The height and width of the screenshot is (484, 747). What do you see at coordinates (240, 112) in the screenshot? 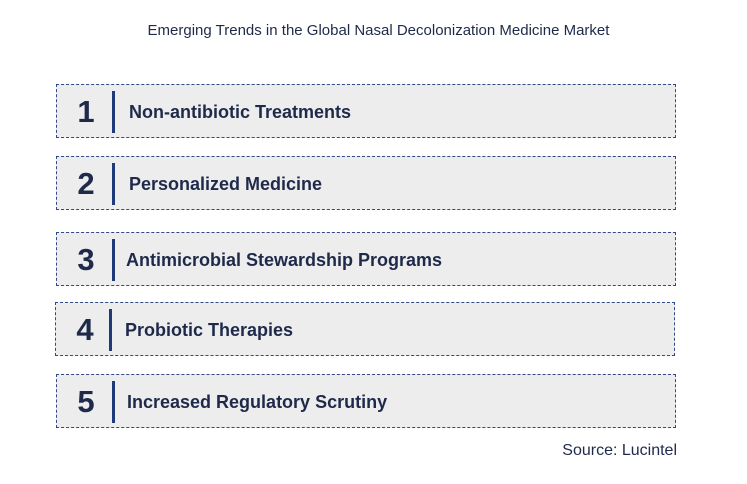
I see `trend-label: Non-antibiotic Treatments` at bounding box center [240, 112].